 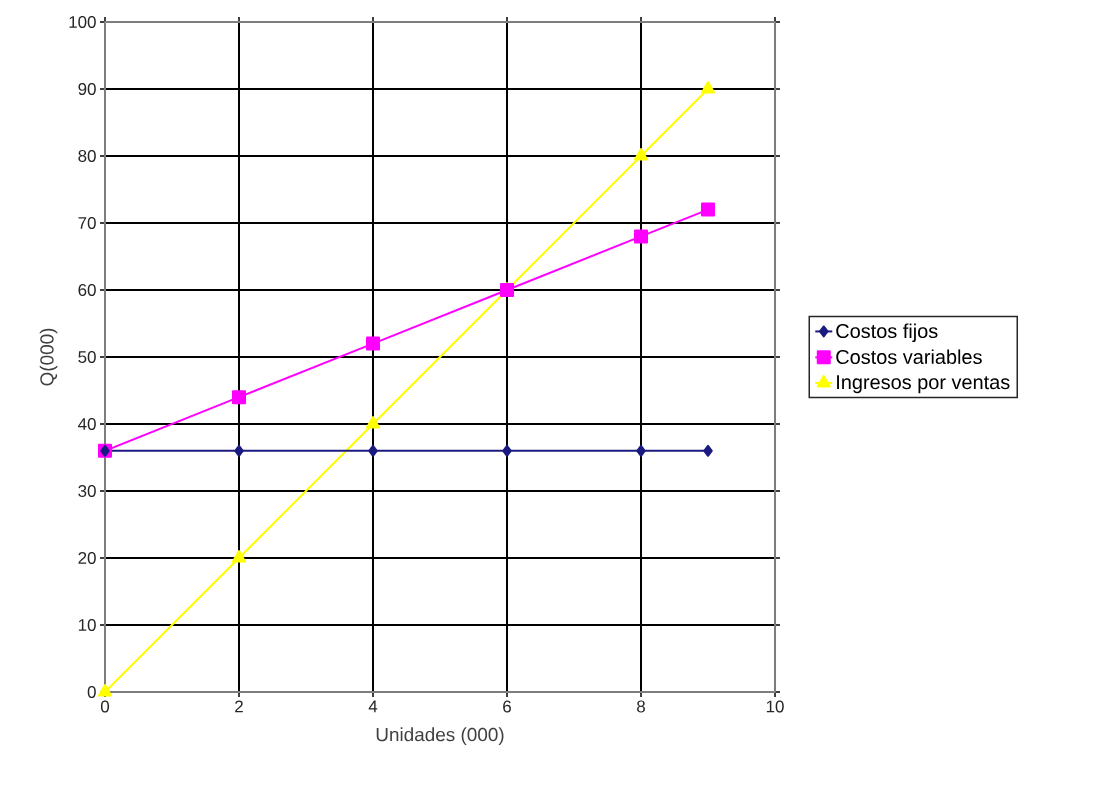 I want to click on legend-label: Costos fijos, so click(x=887, y=333).